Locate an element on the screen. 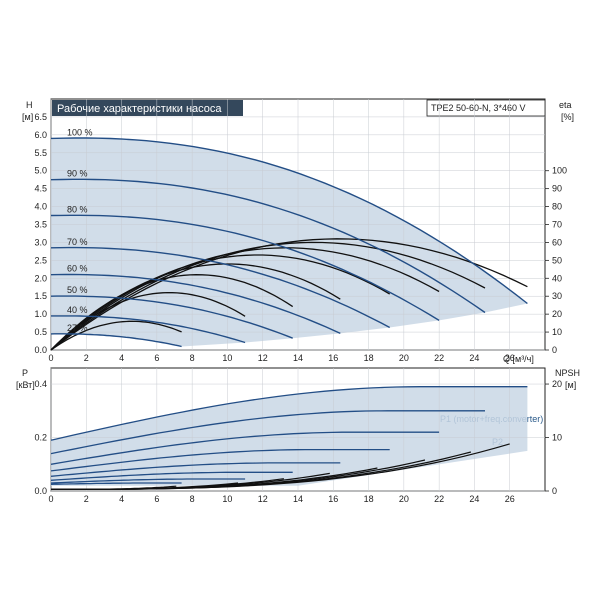 The width and height of the screenshot is (600, 600). y-tick-label-right: 10 is located at coordinates (557, 332).